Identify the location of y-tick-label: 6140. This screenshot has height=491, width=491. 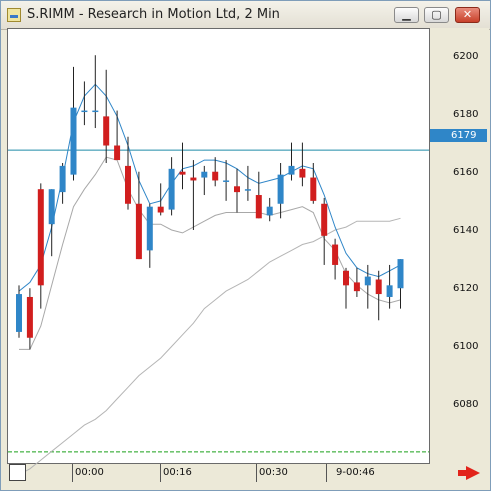
(466, 230).